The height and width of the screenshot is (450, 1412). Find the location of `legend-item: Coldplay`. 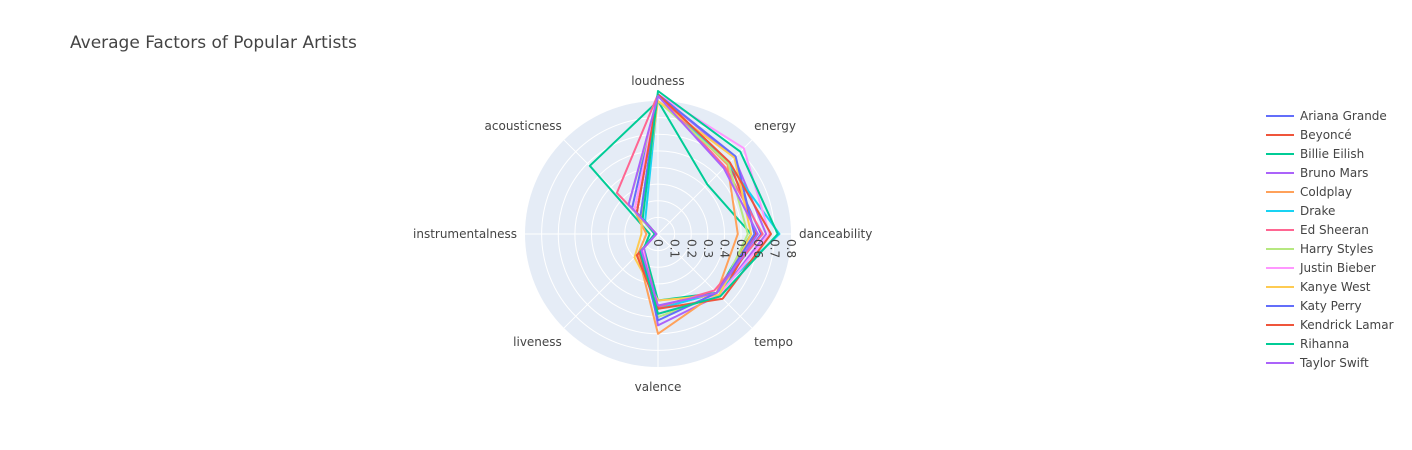

legend-item: Coldplay is located at coordinates (1336, 191).